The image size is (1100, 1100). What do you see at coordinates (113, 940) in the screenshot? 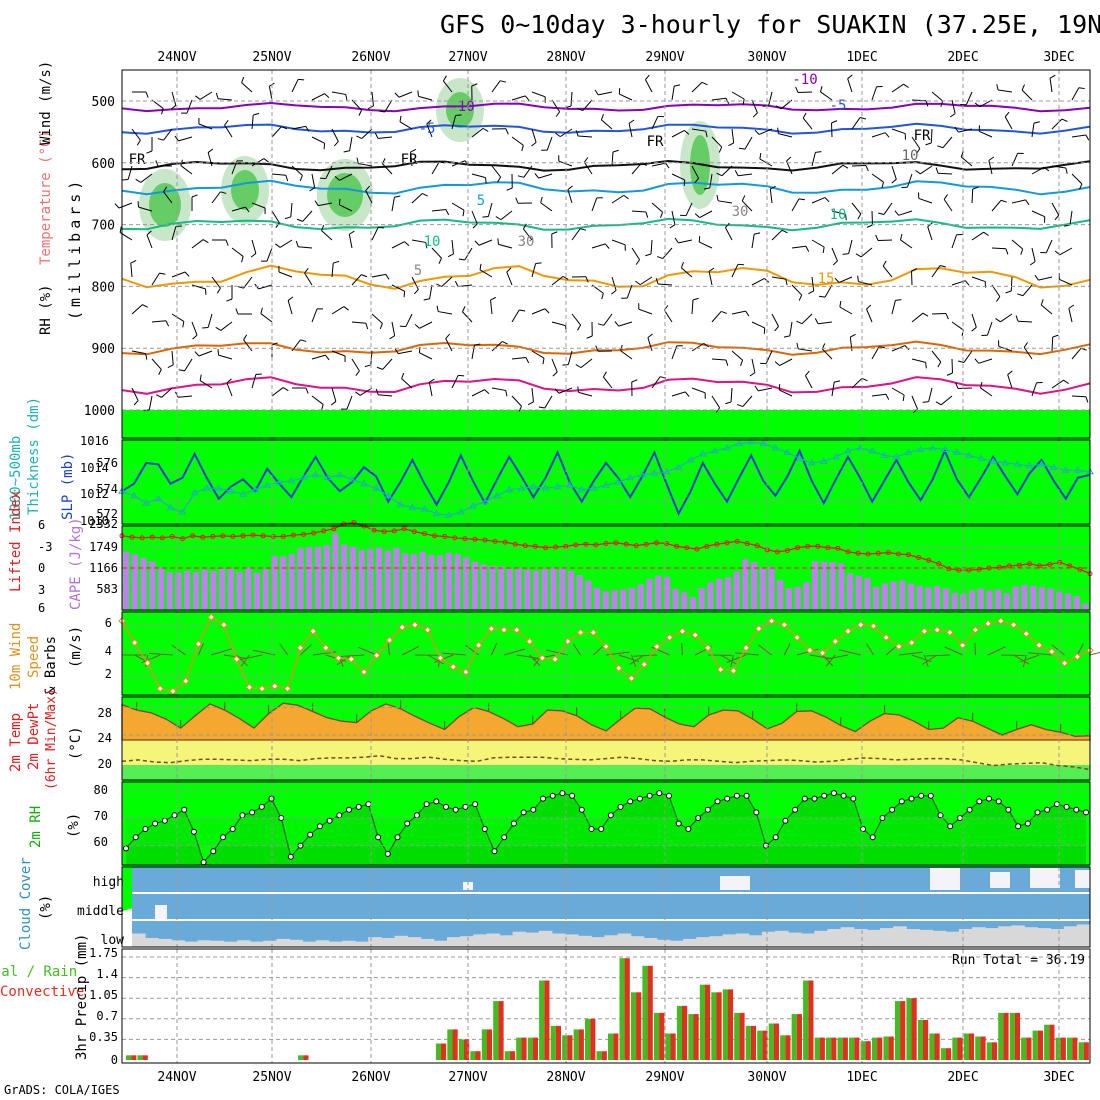
I see `cloud-level-label: low` at bounding box center [113, 940].